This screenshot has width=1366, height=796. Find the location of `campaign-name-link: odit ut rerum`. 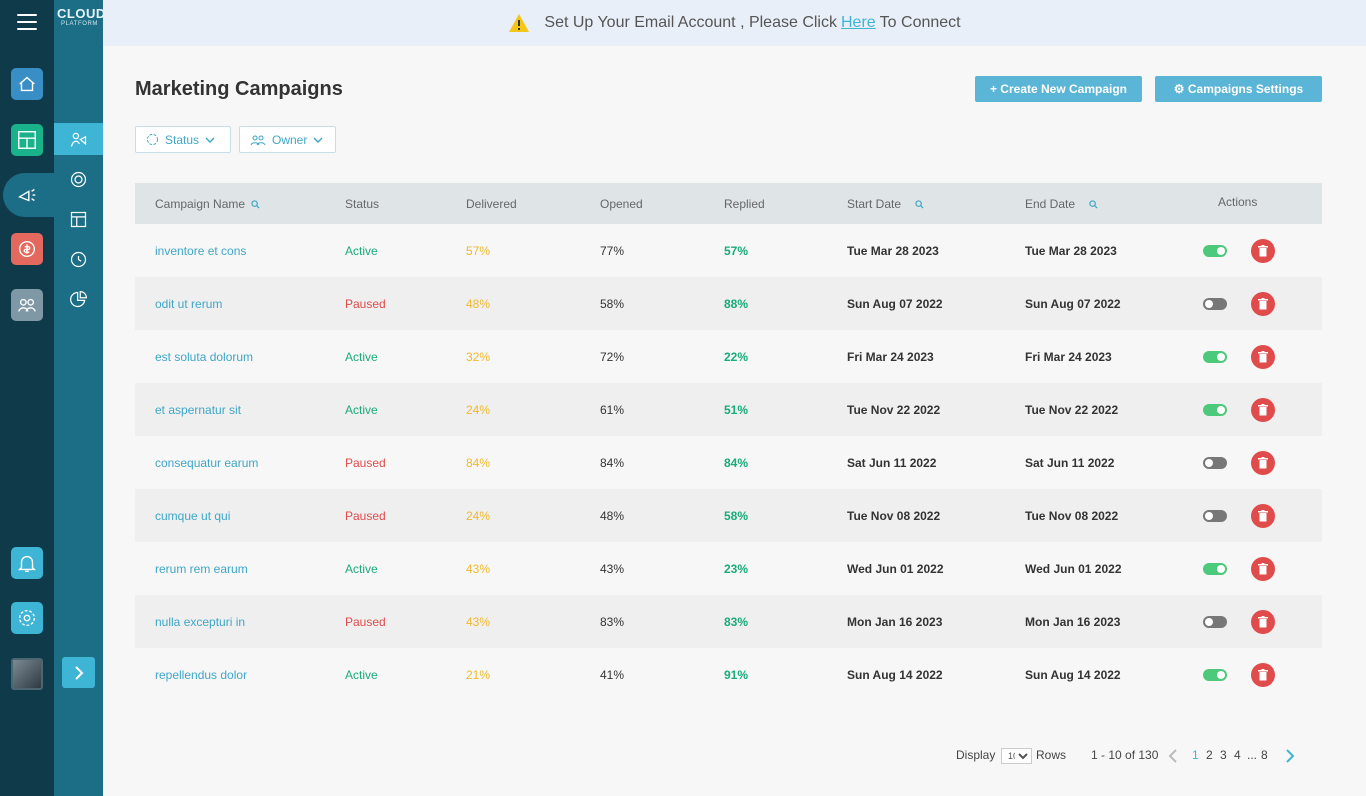

campaign-name-link: odit ut rerum is located at coordinates (189, 303).